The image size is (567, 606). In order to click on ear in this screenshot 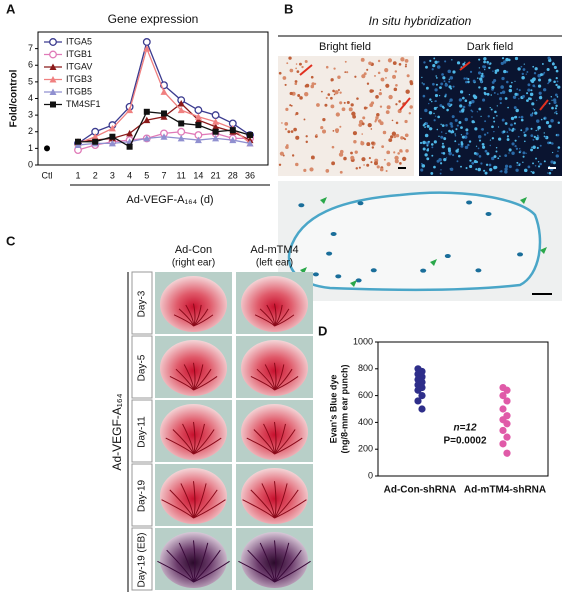, I will do `click(193, 368)`.